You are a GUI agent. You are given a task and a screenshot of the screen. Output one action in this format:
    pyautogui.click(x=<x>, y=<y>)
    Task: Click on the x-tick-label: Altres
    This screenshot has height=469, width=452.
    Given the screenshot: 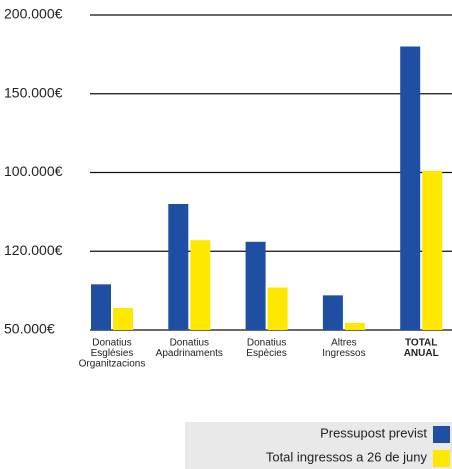 What is the action you would take?
    pyautogui.click(x=344, y=343)
    